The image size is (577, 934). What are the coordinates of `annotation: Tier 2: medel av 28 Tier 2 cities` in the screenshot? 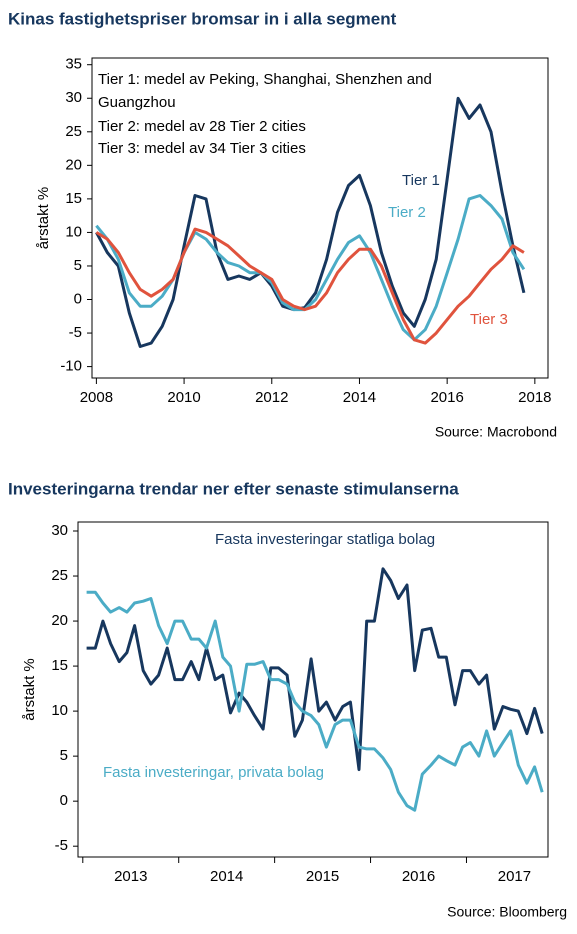 It's located at (202, 126).